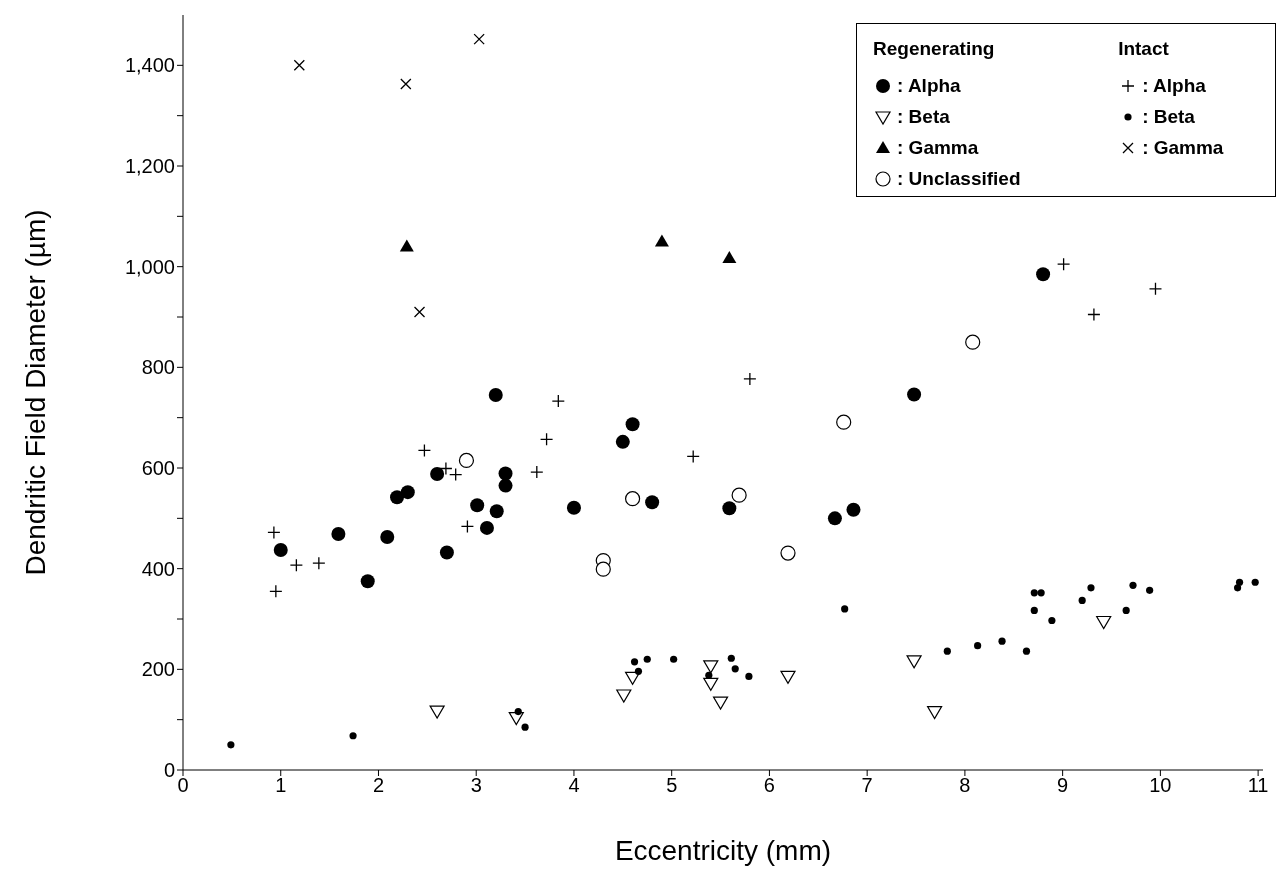 The width and height of the screenshot is (1283, 891). Describe the element at coordinates (378, 785) in the screenshot. I see `x-tick-label: 2` at that location.